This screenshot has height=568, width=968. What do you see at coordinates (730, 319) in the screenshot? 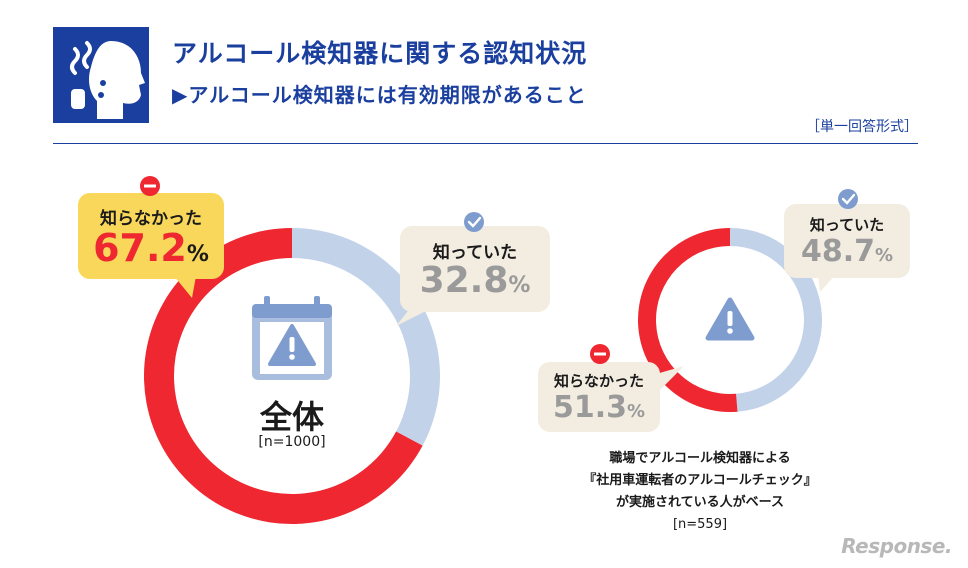
I see `warning-icon` at bounding box center [730, 319].